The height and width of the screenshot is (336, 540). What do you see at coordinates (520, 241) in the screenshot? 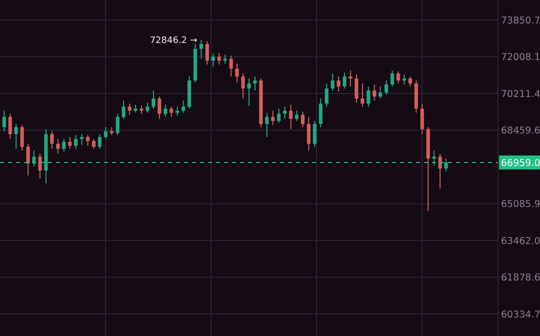
I see `y-tick-label: 63462.0` at bounding box center [520, 241].